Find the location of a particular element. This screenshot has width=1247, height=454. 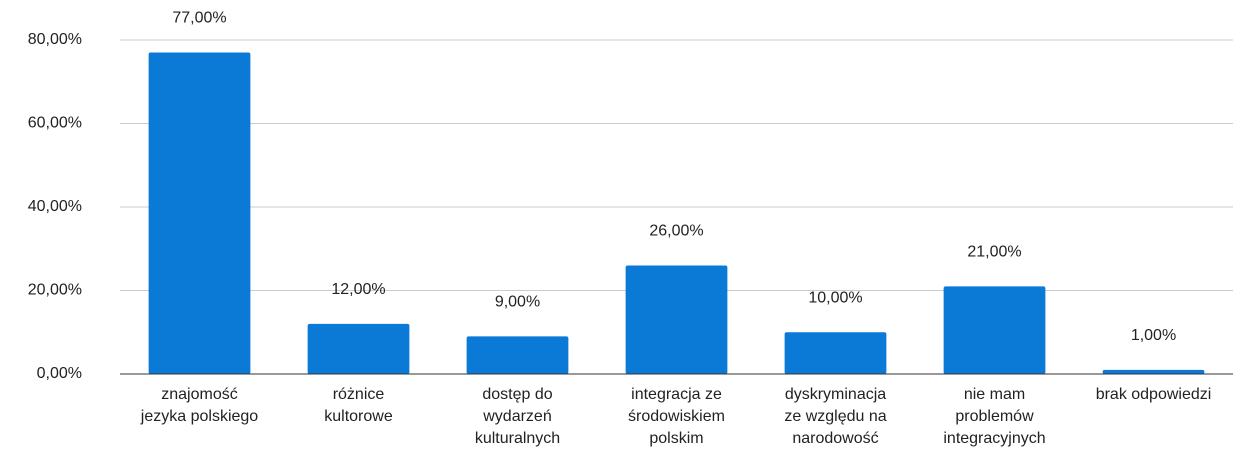

x-tick-label: różnice kultorowe is located at coordinates (358, 405).